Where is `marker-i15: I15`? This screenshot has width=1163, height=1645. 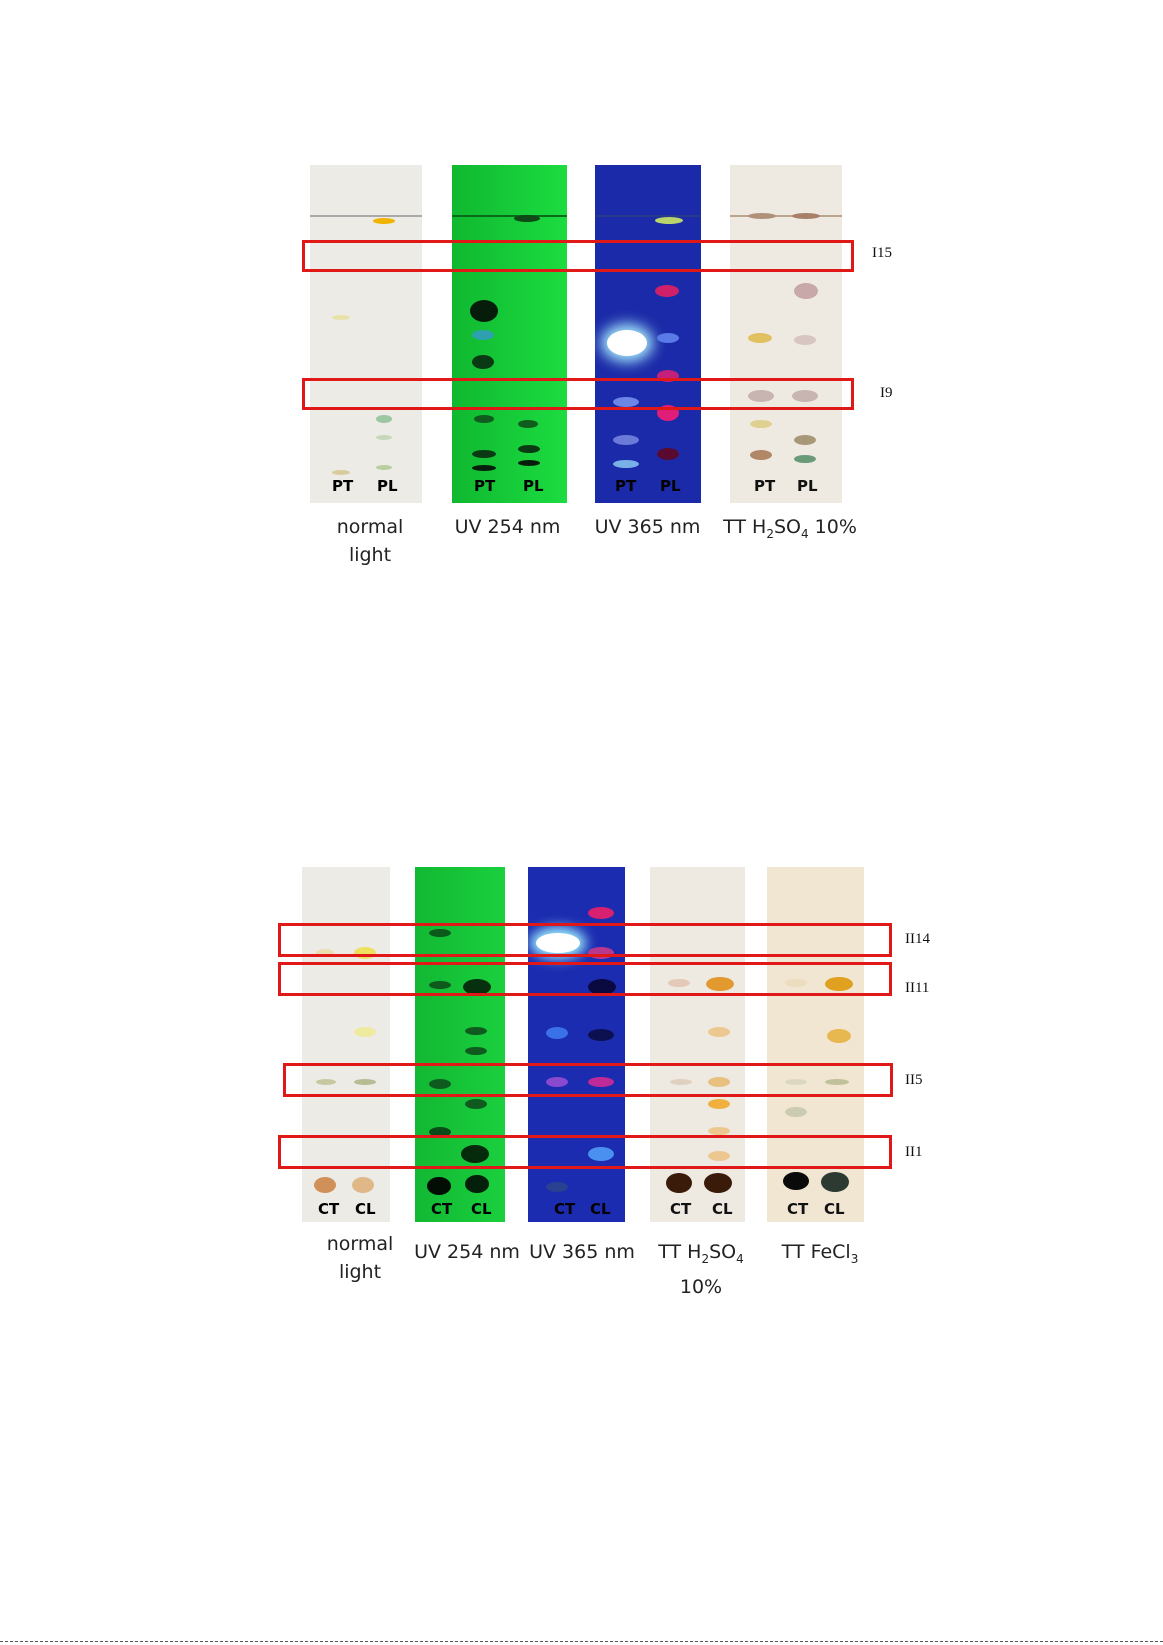 marker-i15: I15 is located at coordinates (882, 253).